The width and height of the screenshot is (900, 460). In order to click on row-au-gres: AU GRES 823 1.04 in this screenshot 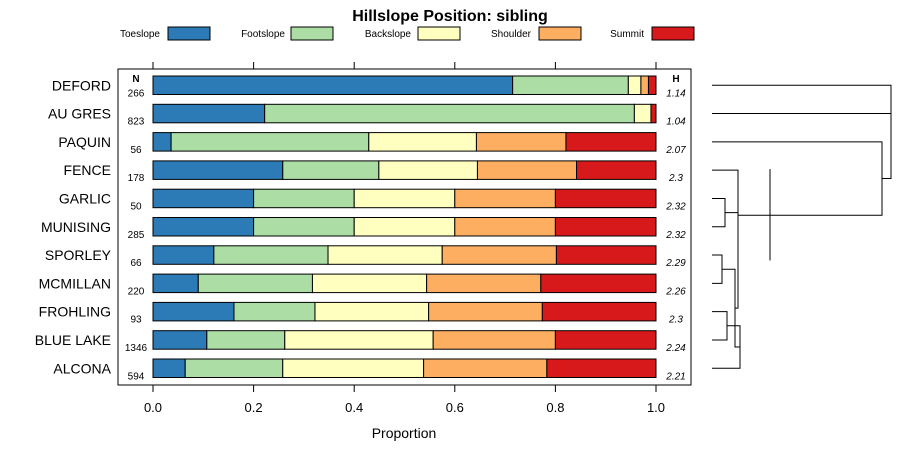, I will do `click(367, 115)`.